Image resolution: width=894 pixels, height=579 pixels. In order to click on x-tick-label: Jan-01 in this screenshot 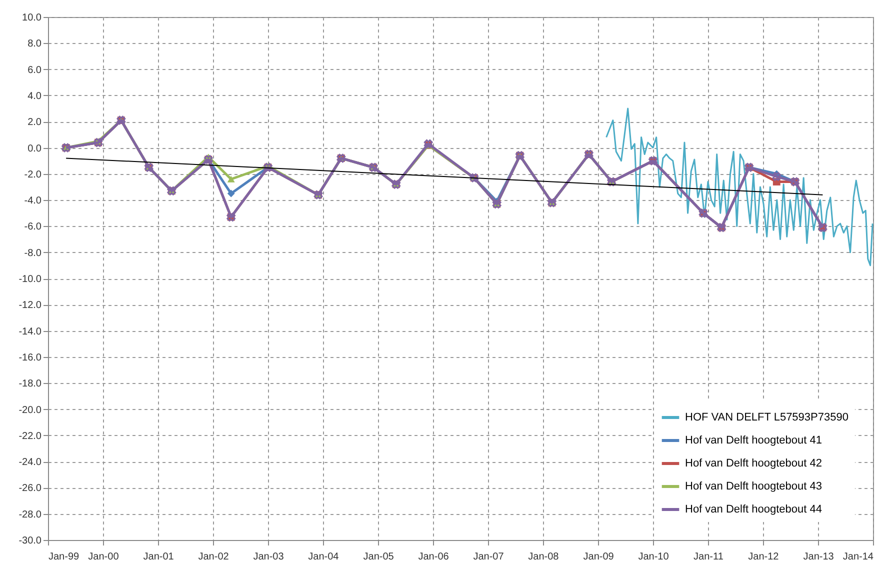, I will do `click(158, 557)`.